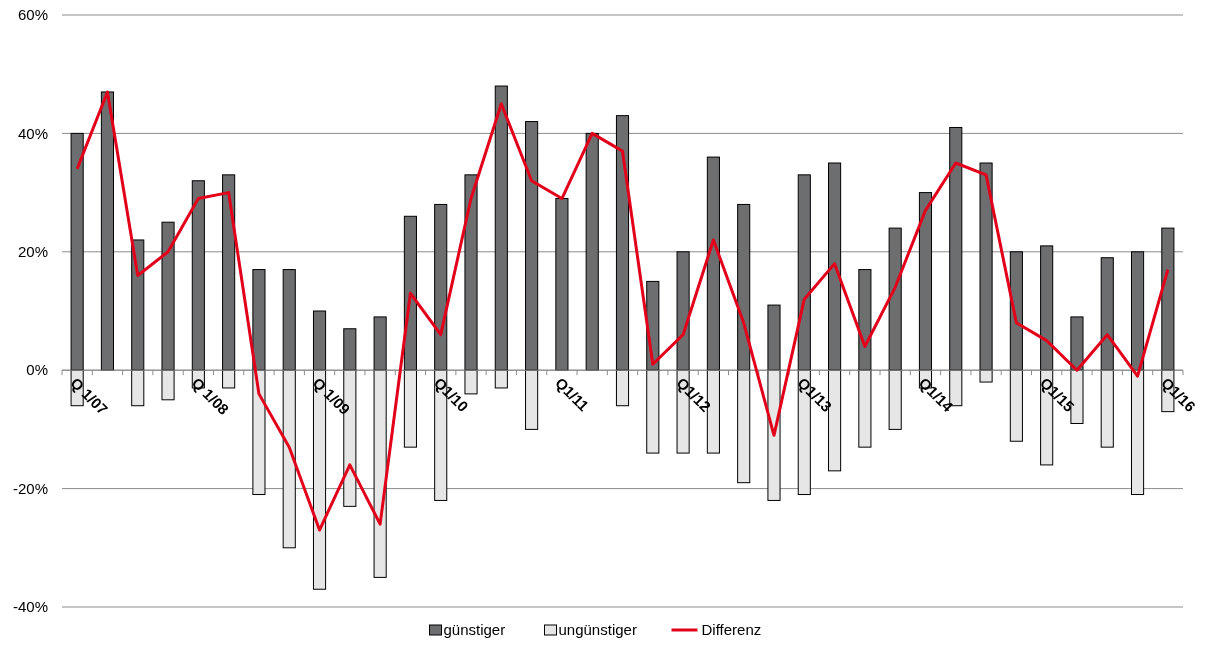 The image size is (1210, 645). I want to click on y-tick-label: 0%, so click(37, 370).